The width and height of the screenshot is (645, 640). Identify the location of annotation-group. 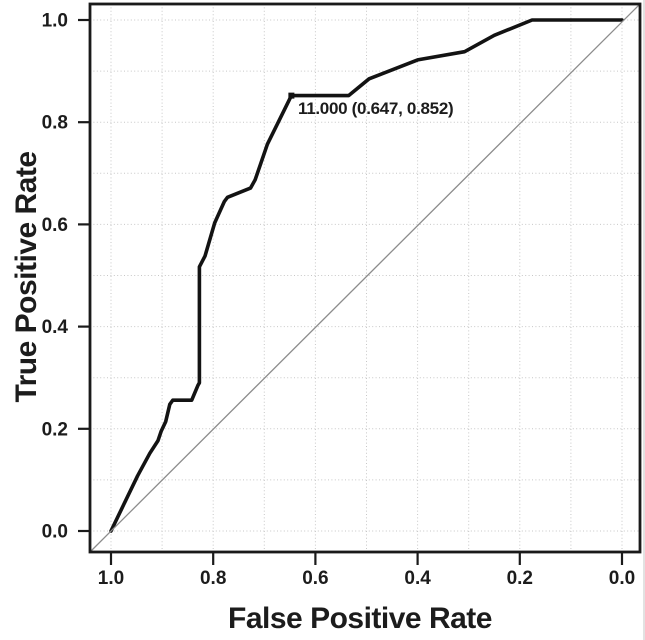
(291, 95).